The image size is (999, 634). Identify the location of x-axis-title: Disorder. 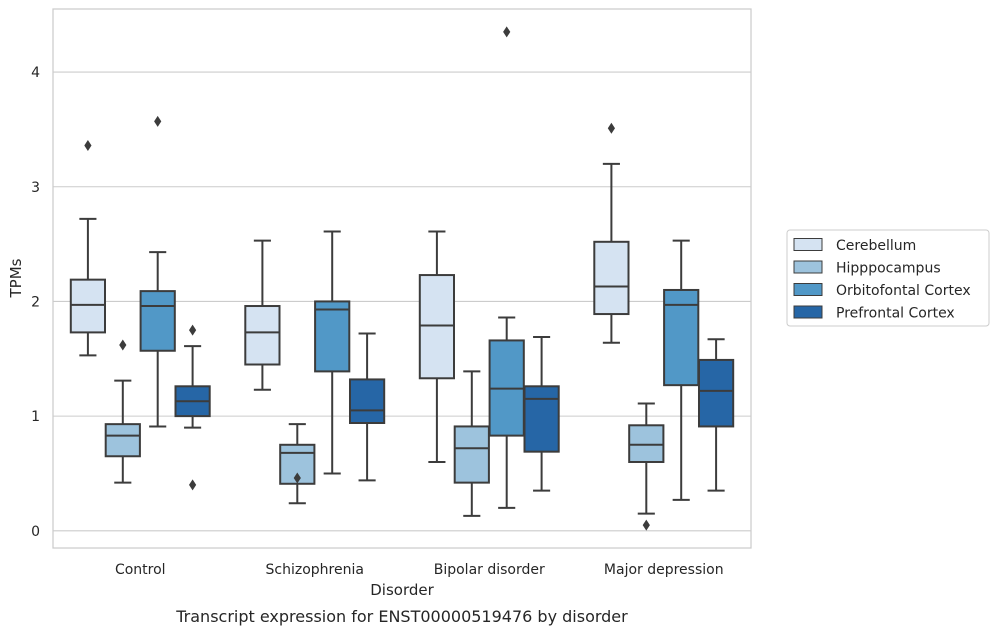
(402, 590).